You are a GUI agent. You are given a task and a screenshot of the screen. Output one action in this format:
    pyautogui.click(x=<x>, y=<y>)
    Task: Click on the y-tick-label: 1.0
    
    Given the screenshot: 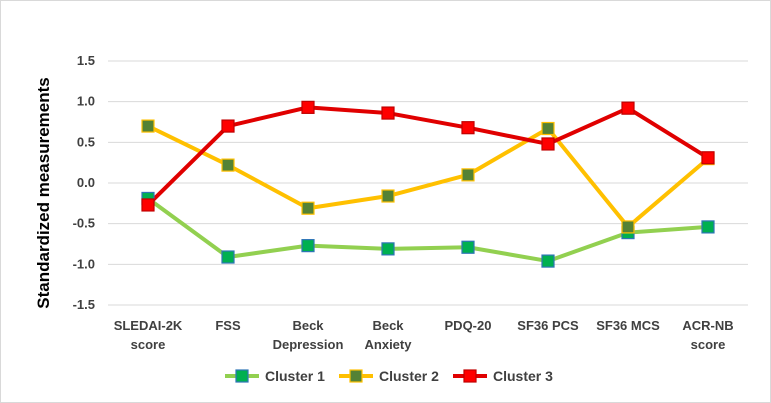 What is the action you would take?
    pyautogui.click(x=86, y=101)
    